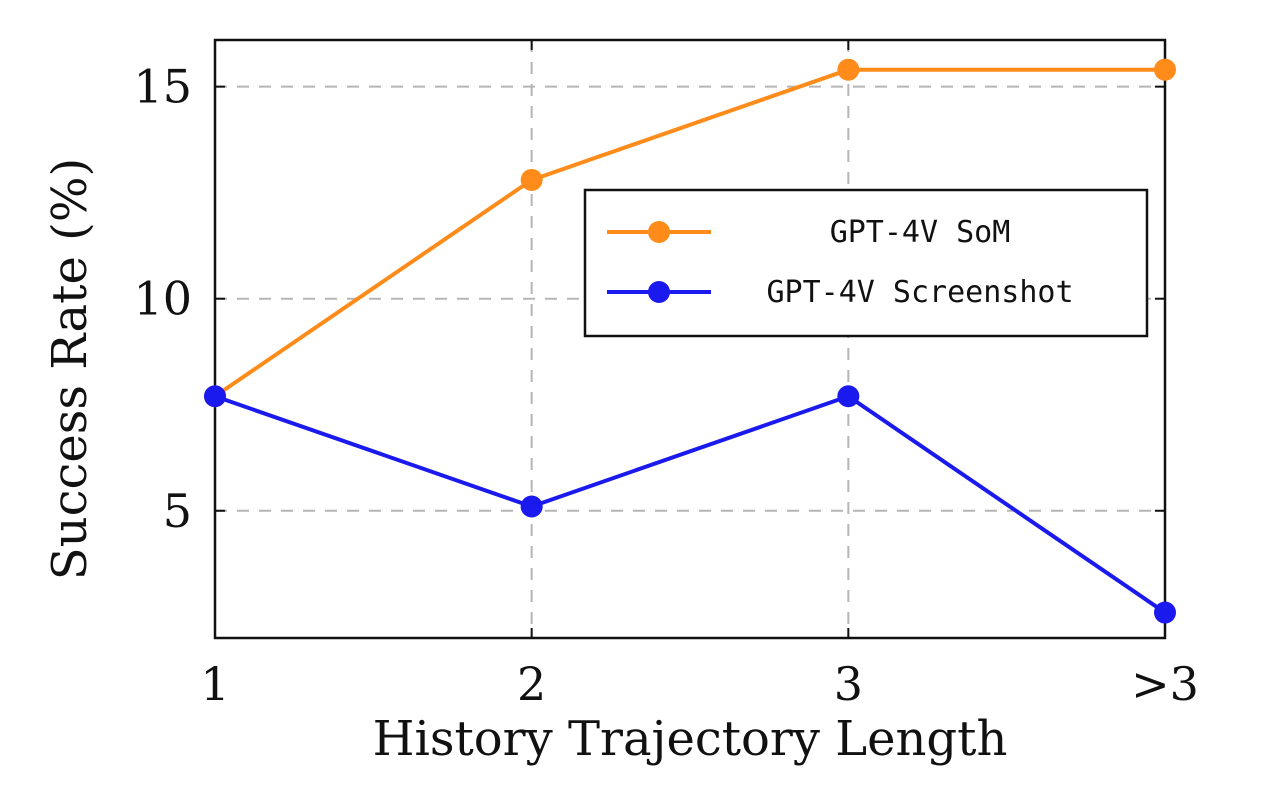  I want to click on y-tick-label: 15, so click(162, 87).